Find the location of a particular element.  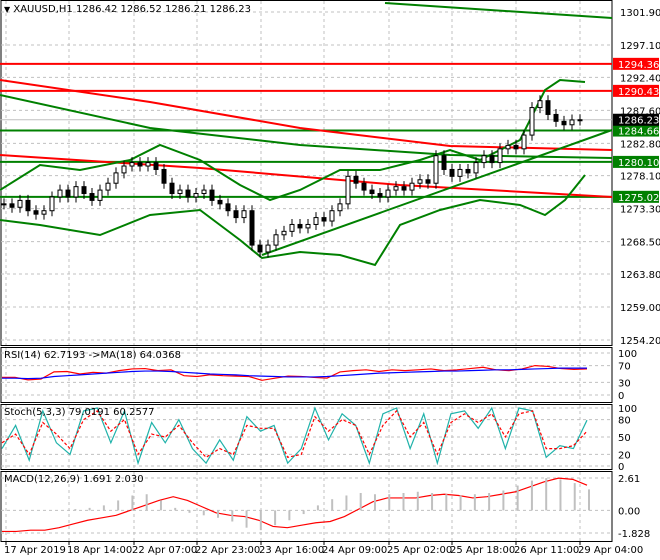

level-tag-text: 1290.43 is located at coordinates (638, 92).